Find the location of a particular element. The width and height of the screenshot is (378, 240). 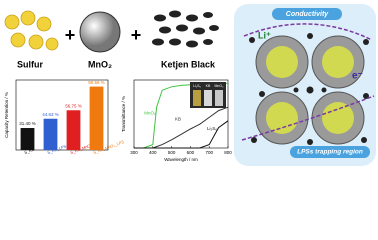

series-label: MnO₂ is located at coordinates (150, 112).